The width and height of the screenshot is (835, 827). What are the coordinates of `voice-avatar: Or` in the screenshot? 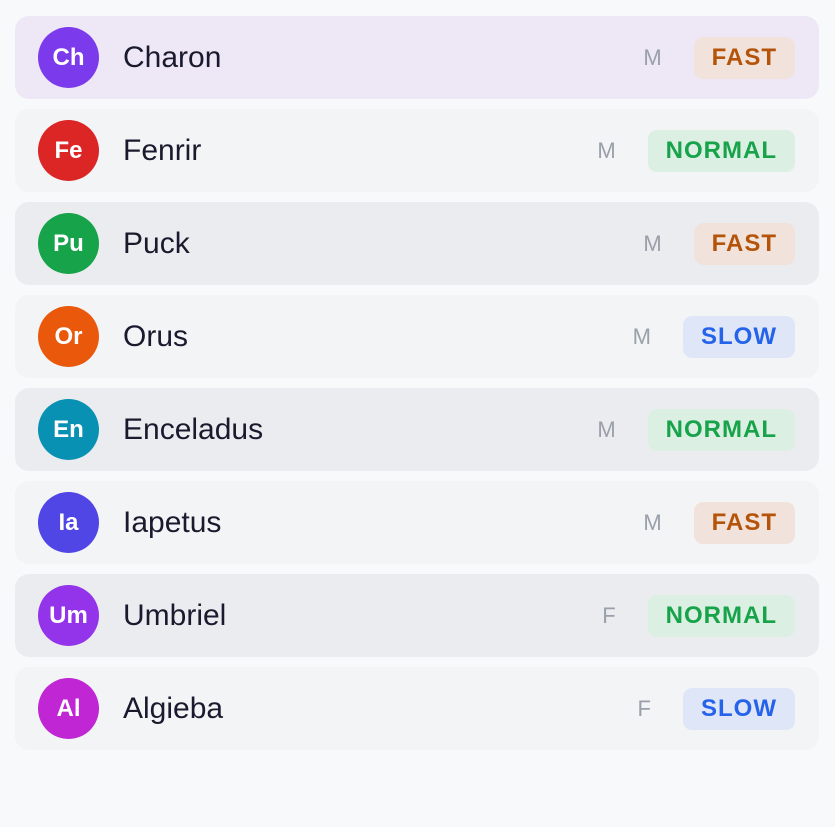 It's located at (68, 336).